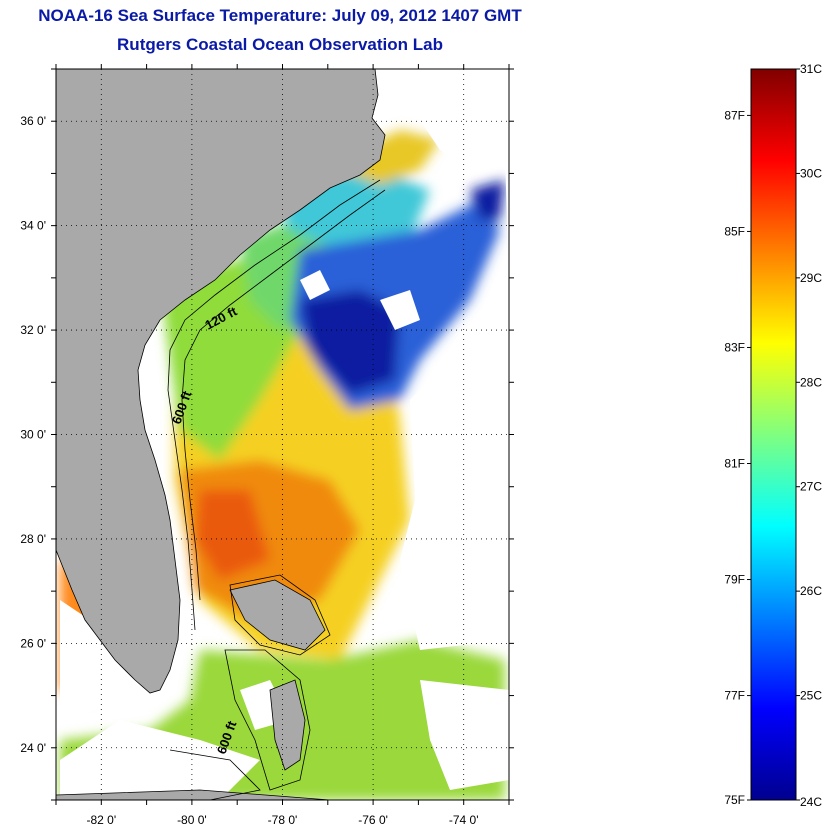 The width and height of the screenshot is (833, 832). Describe the element at coordinates (734, 696) in the screenshot. I see `fahrenheit-label: 77F` at that location.